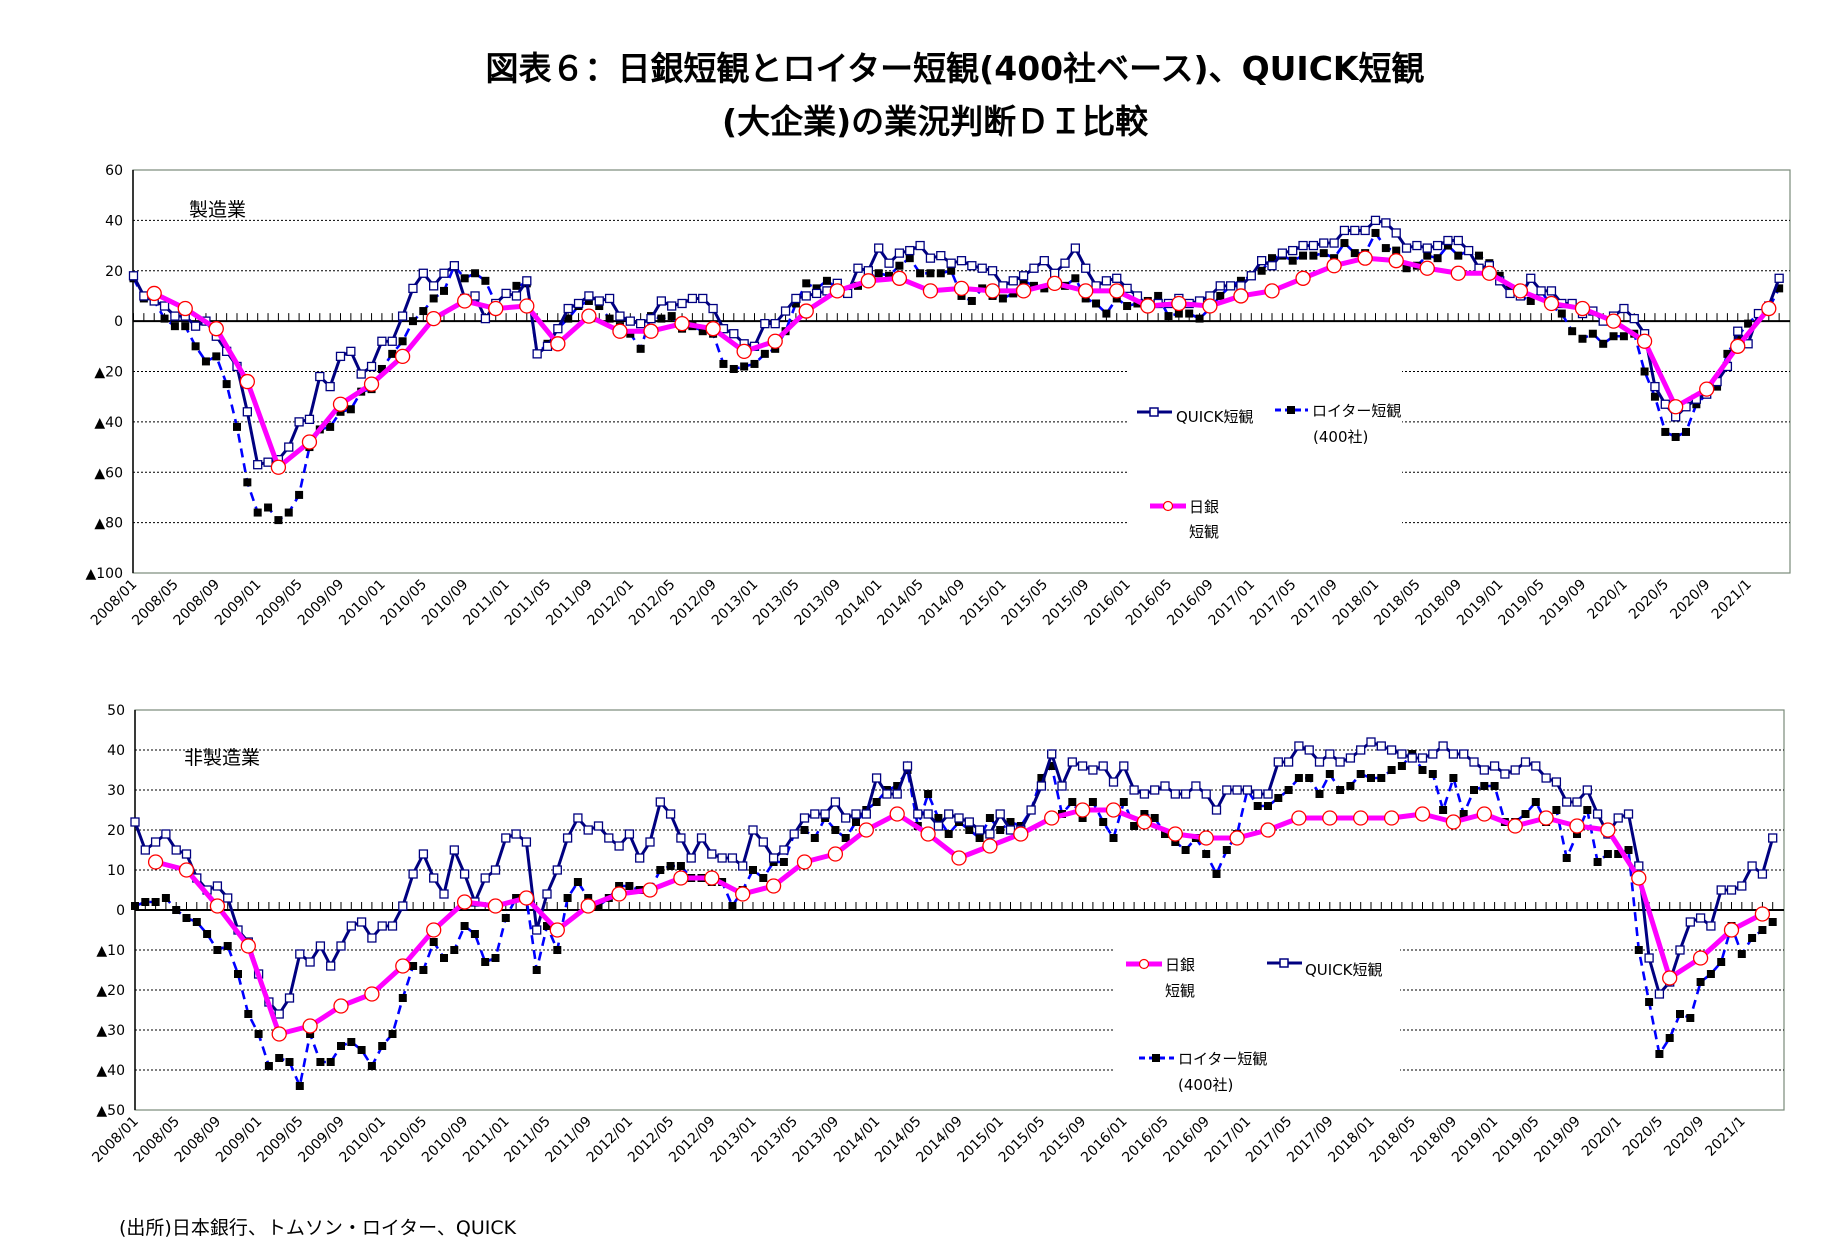  Describe the element at coordinates (108, 473) in the screenshot. I see `y-tick-label: ▲60` at that location.